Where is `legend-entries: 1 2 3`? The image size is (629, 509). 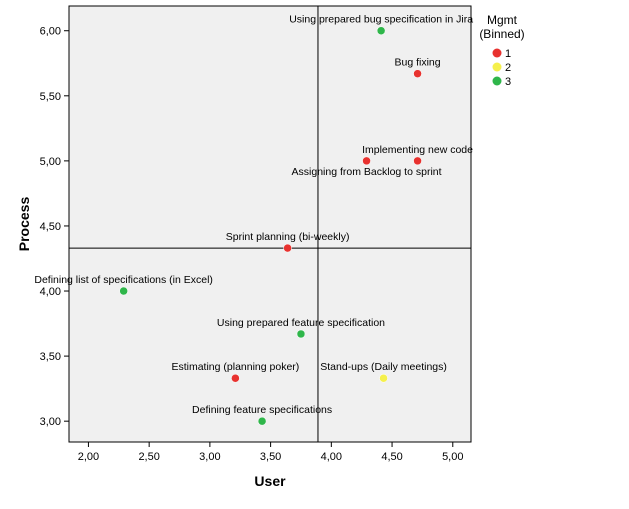
legend-entries: 1 2 3 is located at coordinates (501, 68).